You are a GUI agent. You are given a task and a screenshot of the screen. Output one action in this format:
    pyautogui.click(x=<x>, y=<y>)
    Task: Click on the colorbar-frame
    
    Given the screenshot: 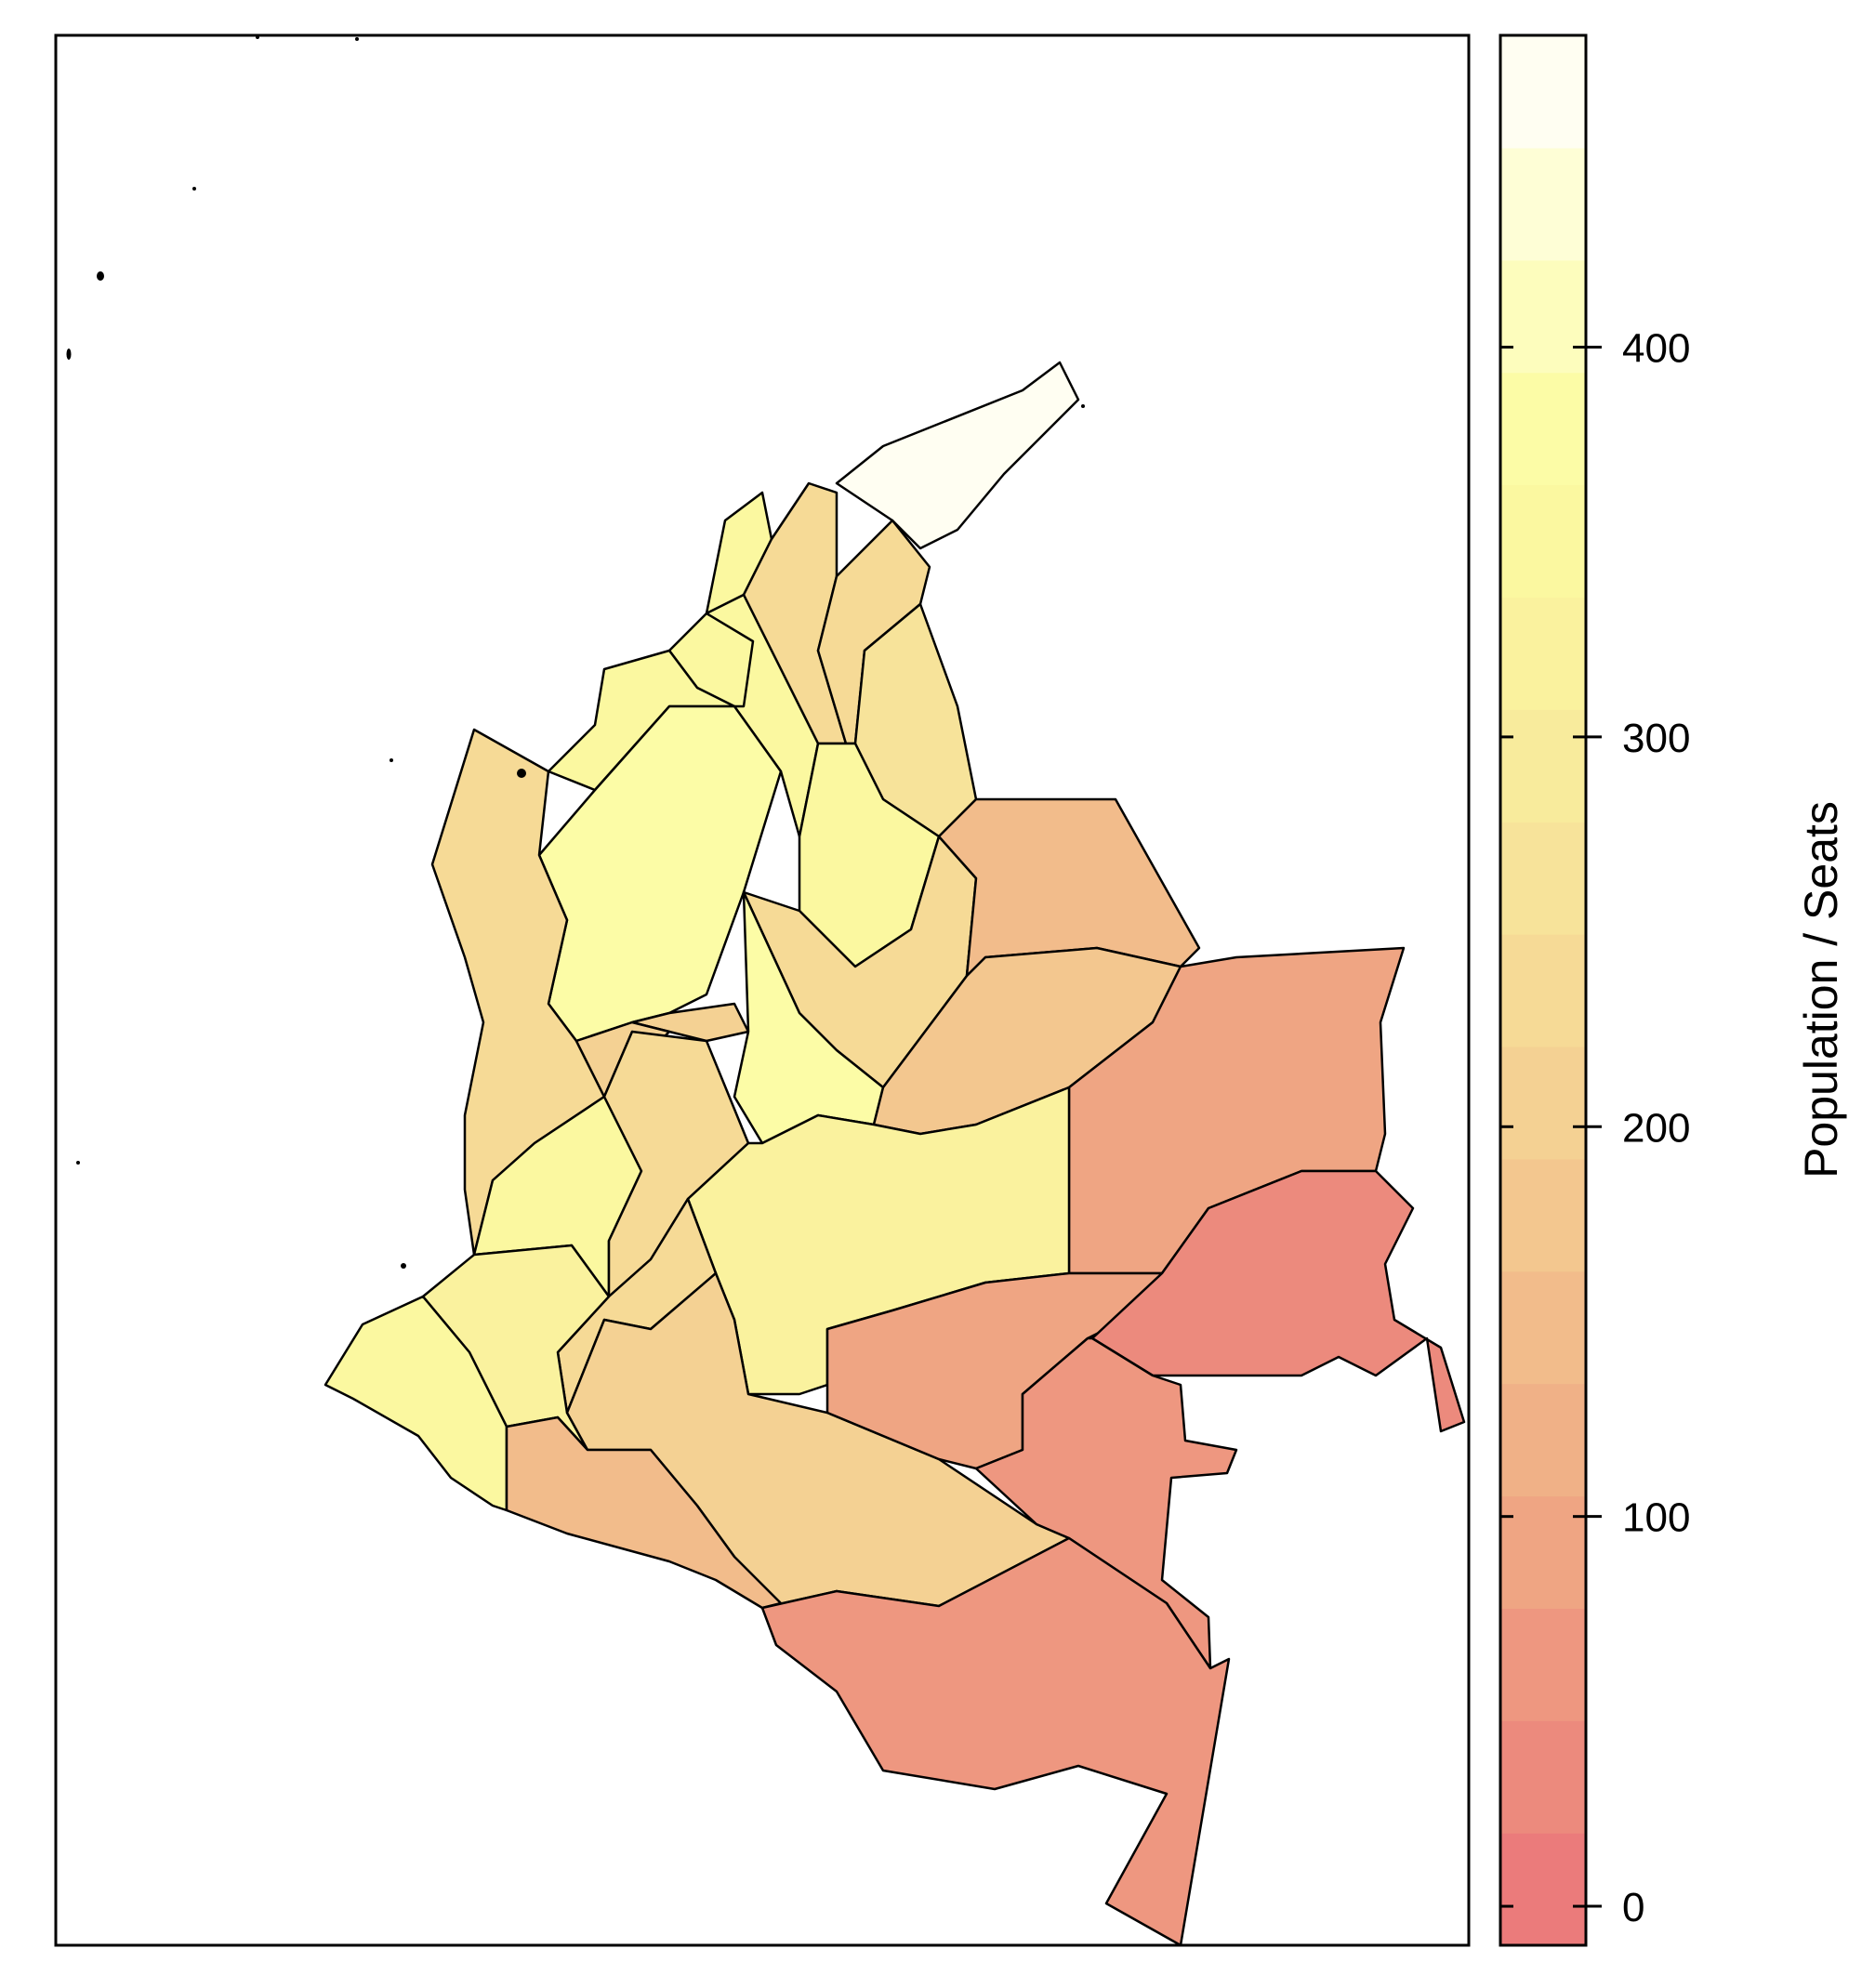 What is the action you would take?
    pyautogui.click(x=1543, y=990)
    